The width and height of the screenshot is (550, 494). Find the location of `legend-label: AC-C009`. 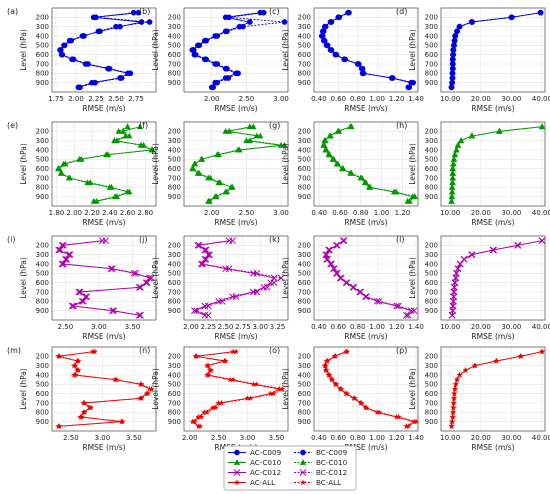

legend-label: AC-C009 is located at coordinates (266, 452).